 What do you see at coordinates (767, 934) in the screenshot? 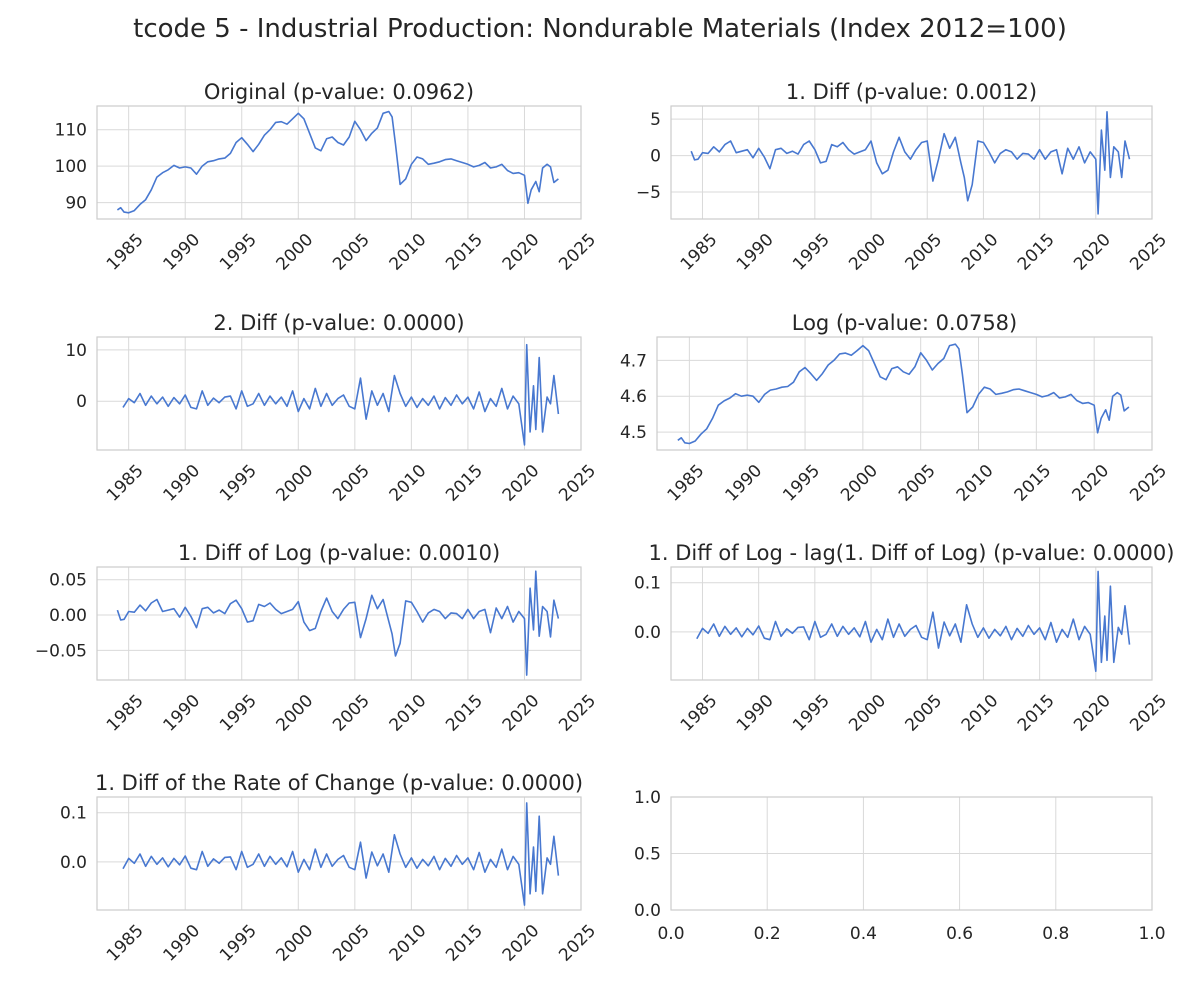
I see `x-tick-label: 0.2` at bounding box center [767, 934].